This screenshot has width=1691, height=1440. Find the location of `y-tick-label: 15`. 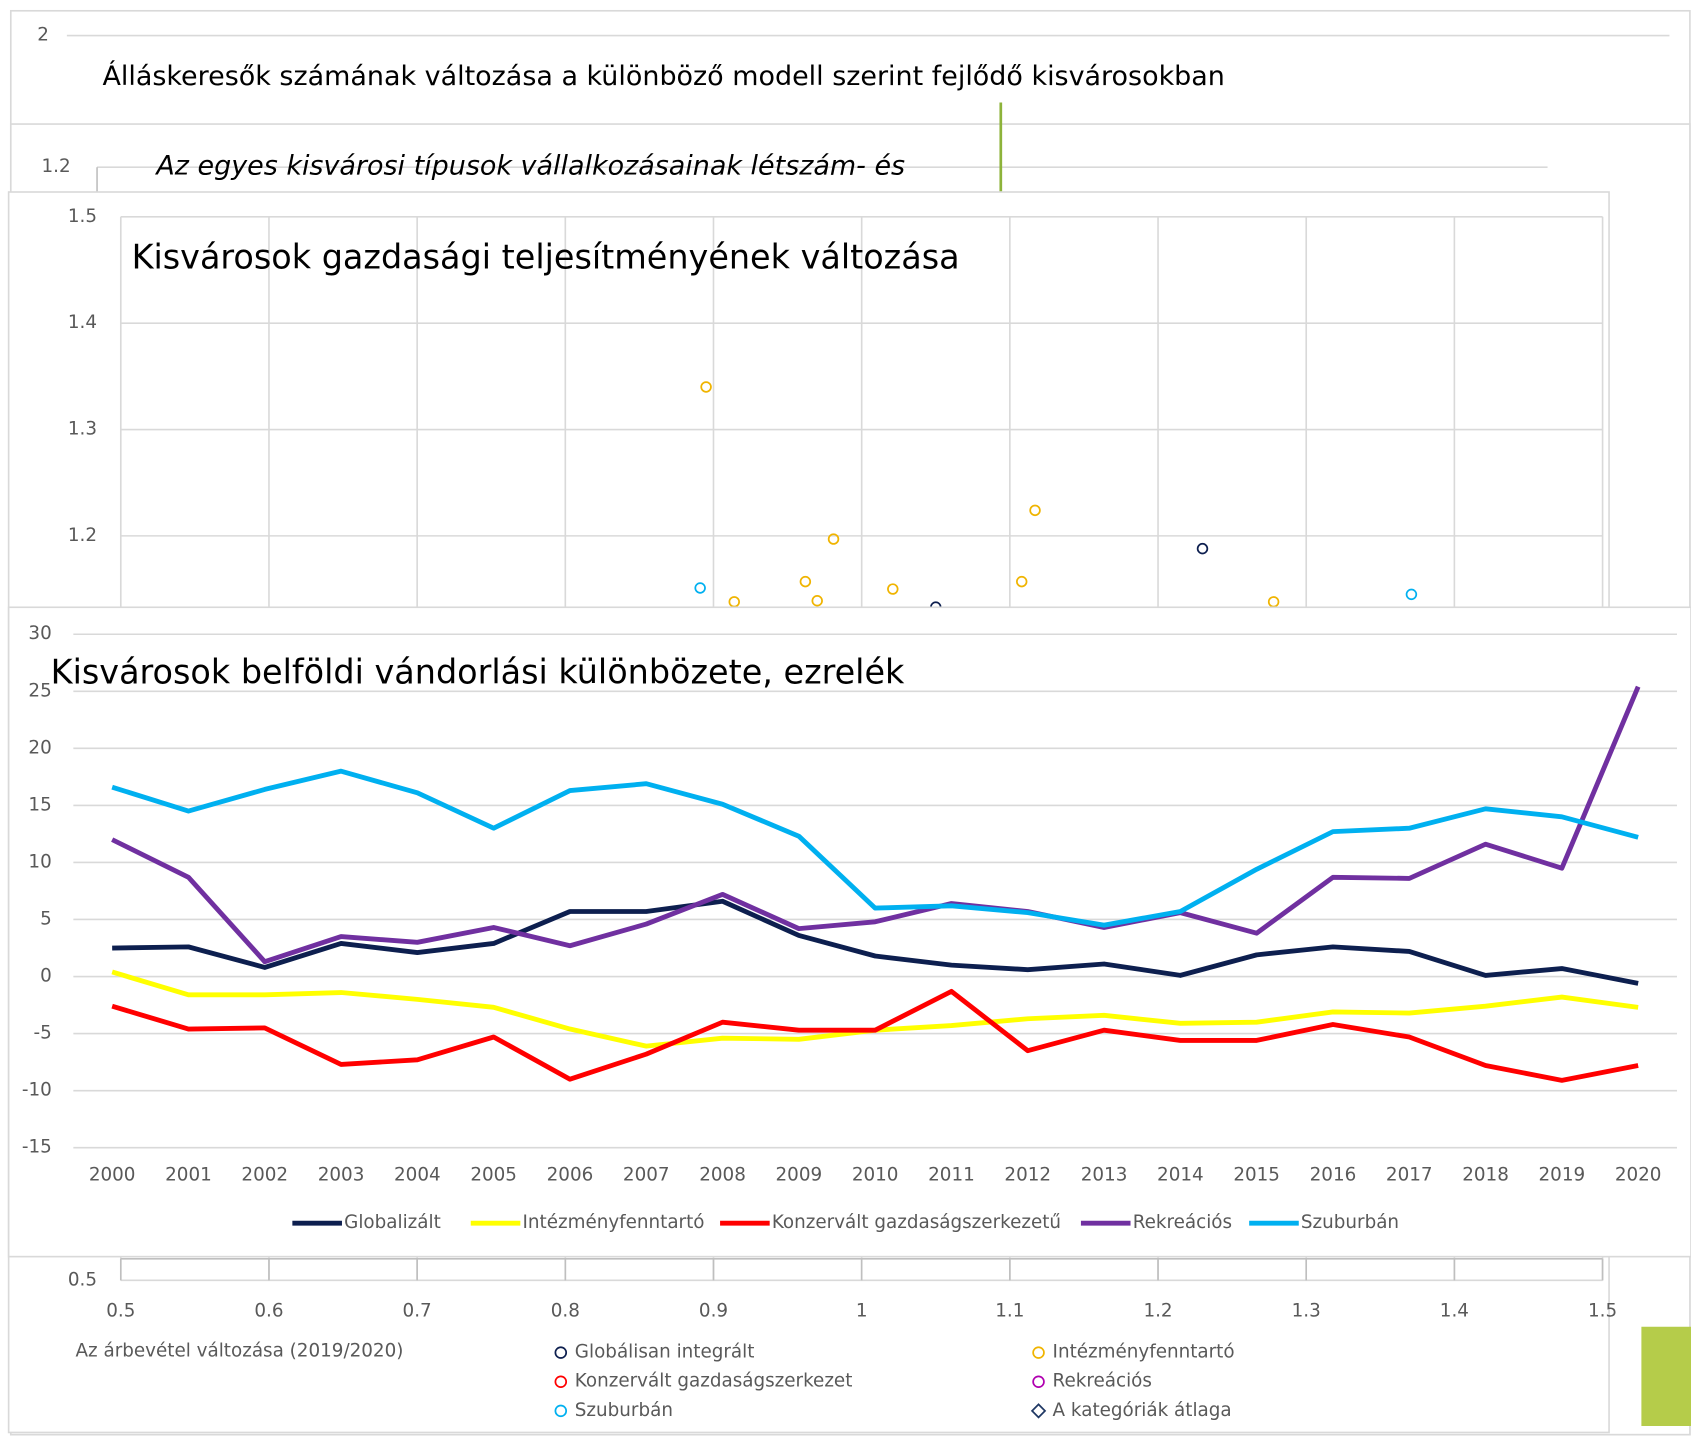

y-tick-label: 15 is located at coordinates (39, 804).